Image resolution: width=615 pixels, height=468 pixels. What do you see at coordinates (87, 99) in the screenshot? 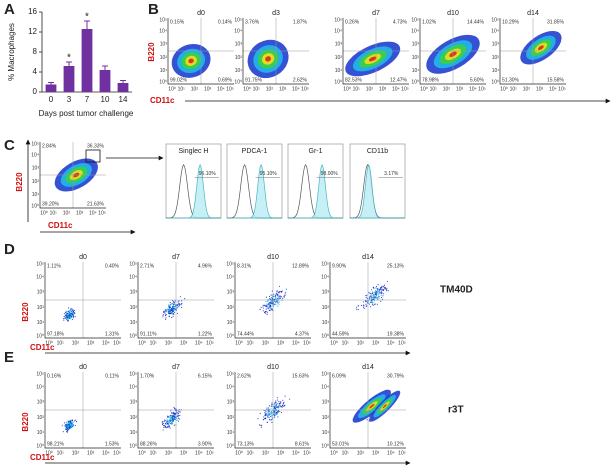
I see `x-tick-label: 7` at bounding box center [87, 99].